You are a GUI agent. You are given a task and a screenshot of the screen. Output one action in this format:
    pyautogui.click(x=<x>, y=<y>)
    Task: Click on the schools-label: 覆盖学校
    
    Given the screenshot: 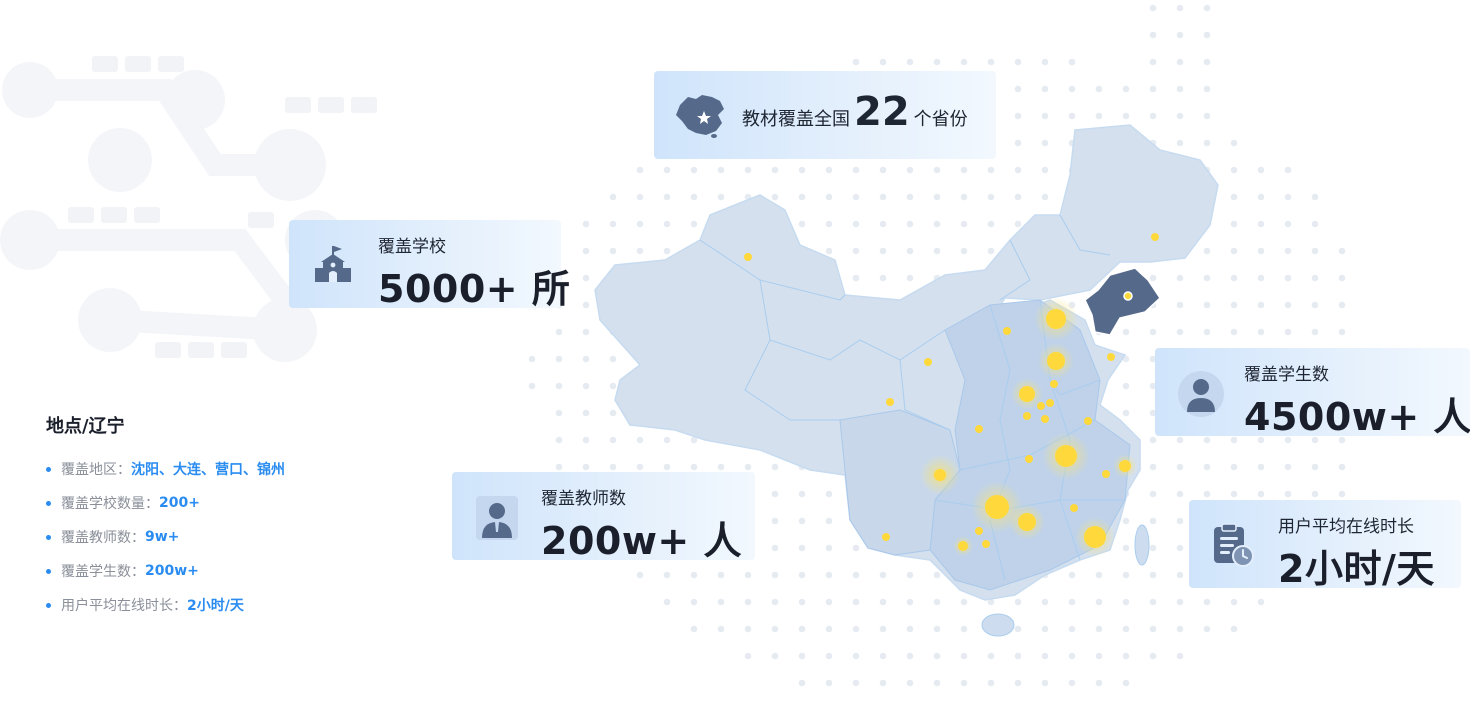 What is the action you would take?
    pyautogui.click(x=412, y=247)
    